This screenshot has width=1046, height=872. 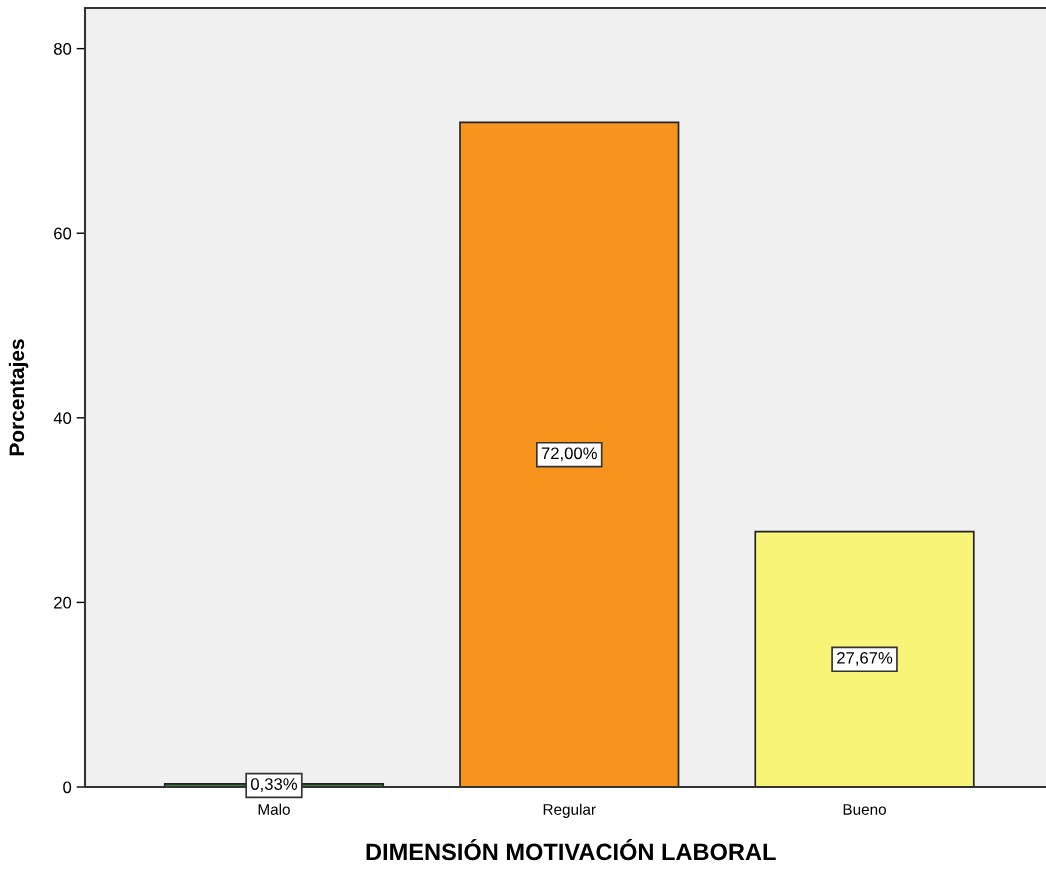 I want to click on x-tick-label: Bueno, so click(x=864, y=809).